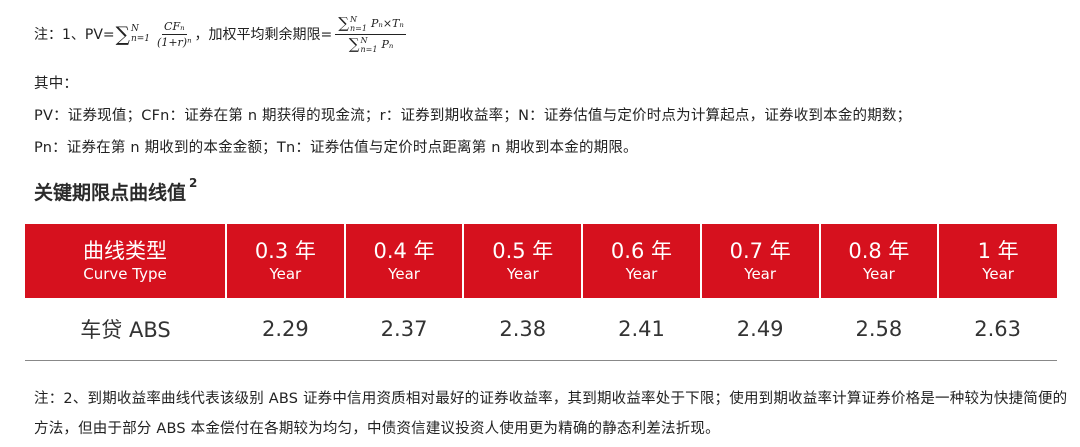  What do you see at coordinates (122, 34) in the screenshot?
I see `sum-symbol: ∑` at bounding box center [122, 34].